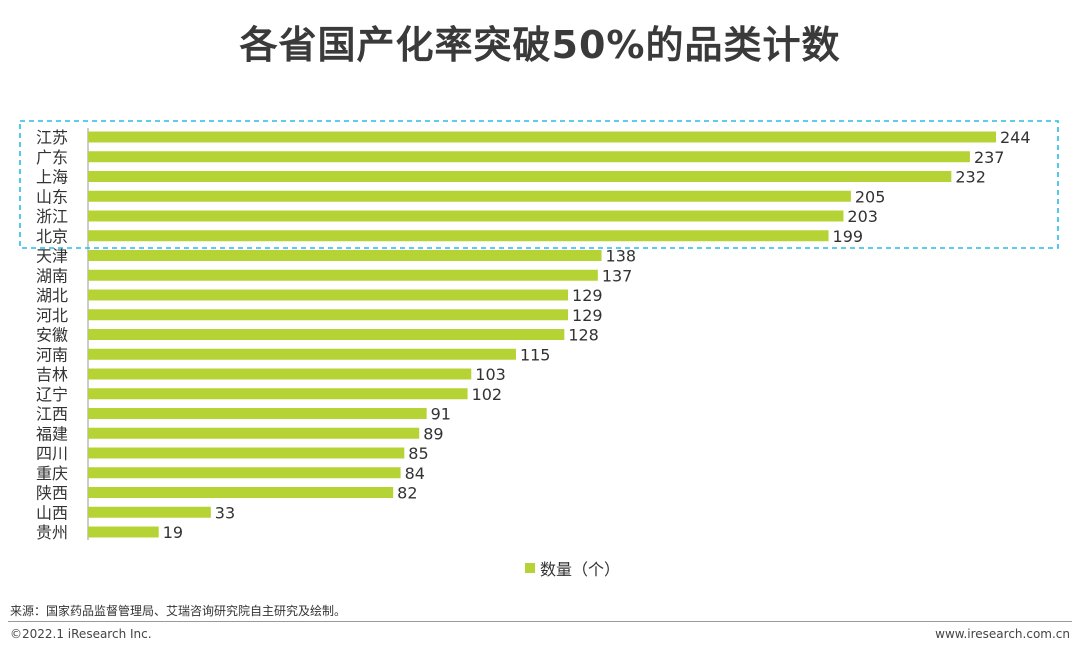  What do you see at coordinates (52, 414) in the screenshot?
I see `category-label: 江西` at bounding box center [52, 414].